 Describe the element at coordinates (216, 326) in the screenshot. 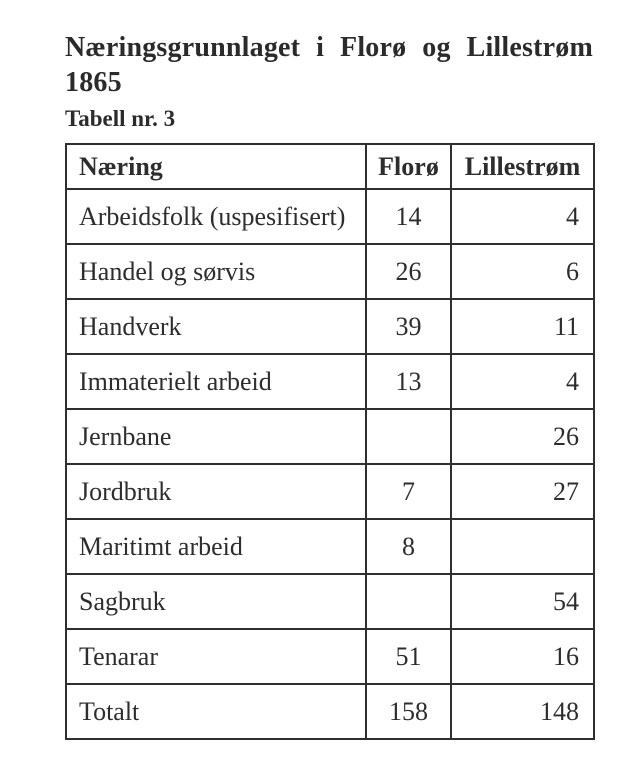

I see `cell-naering: Handverk` at that location.